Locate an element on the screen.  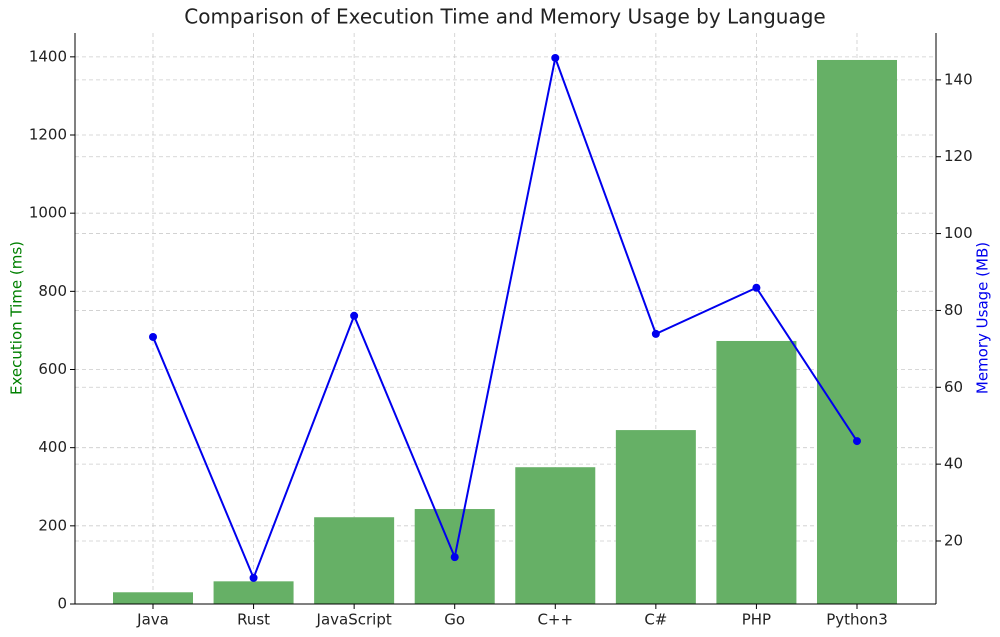
y-tick-label: 200 is located at coordinates (52, 525).